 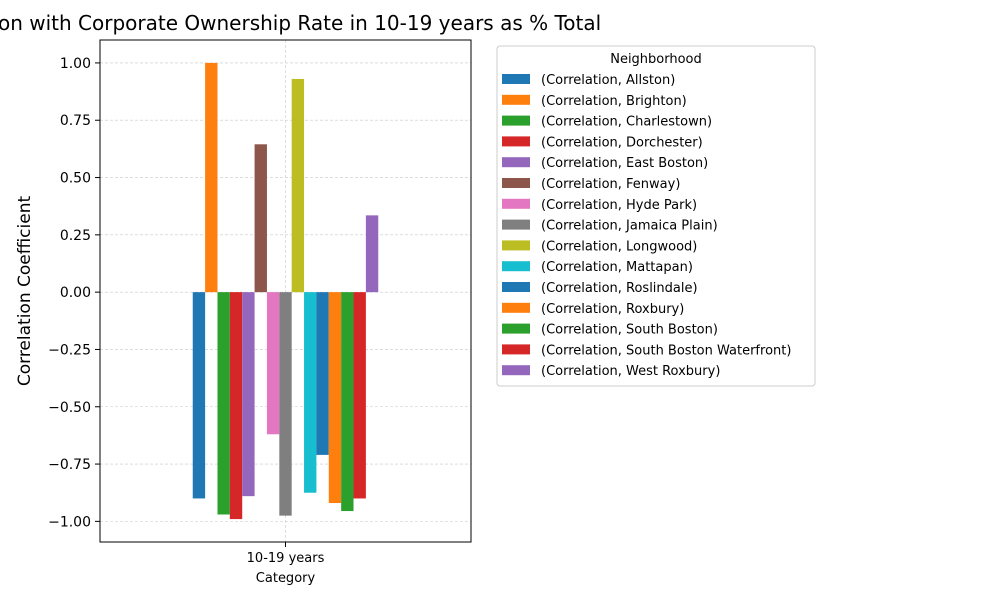 I want to click on bars, so click(x=285, y=291).